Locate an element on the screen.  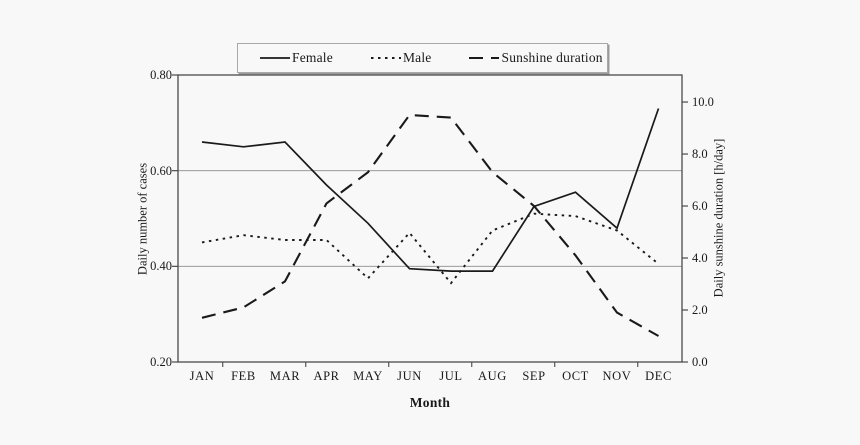
legend-label: Sunshine duration is located at coordinates (552, 57).